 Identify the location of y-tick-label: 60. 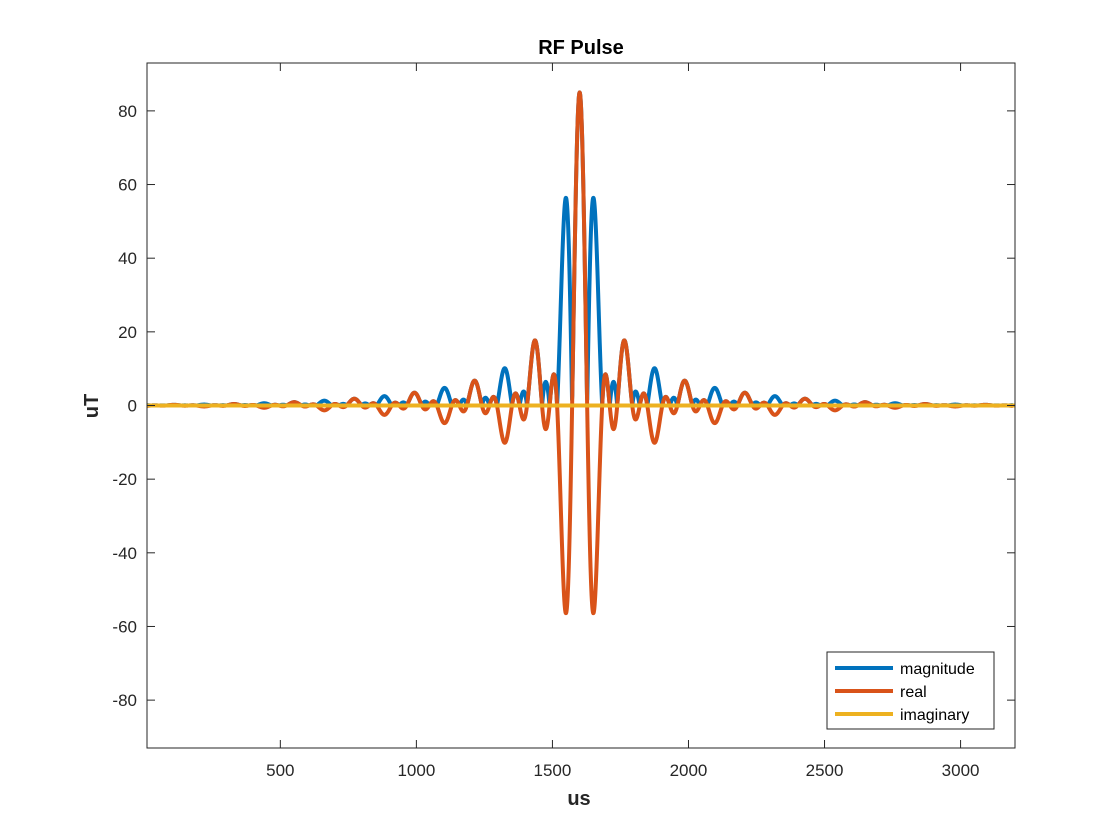
(127, 185).